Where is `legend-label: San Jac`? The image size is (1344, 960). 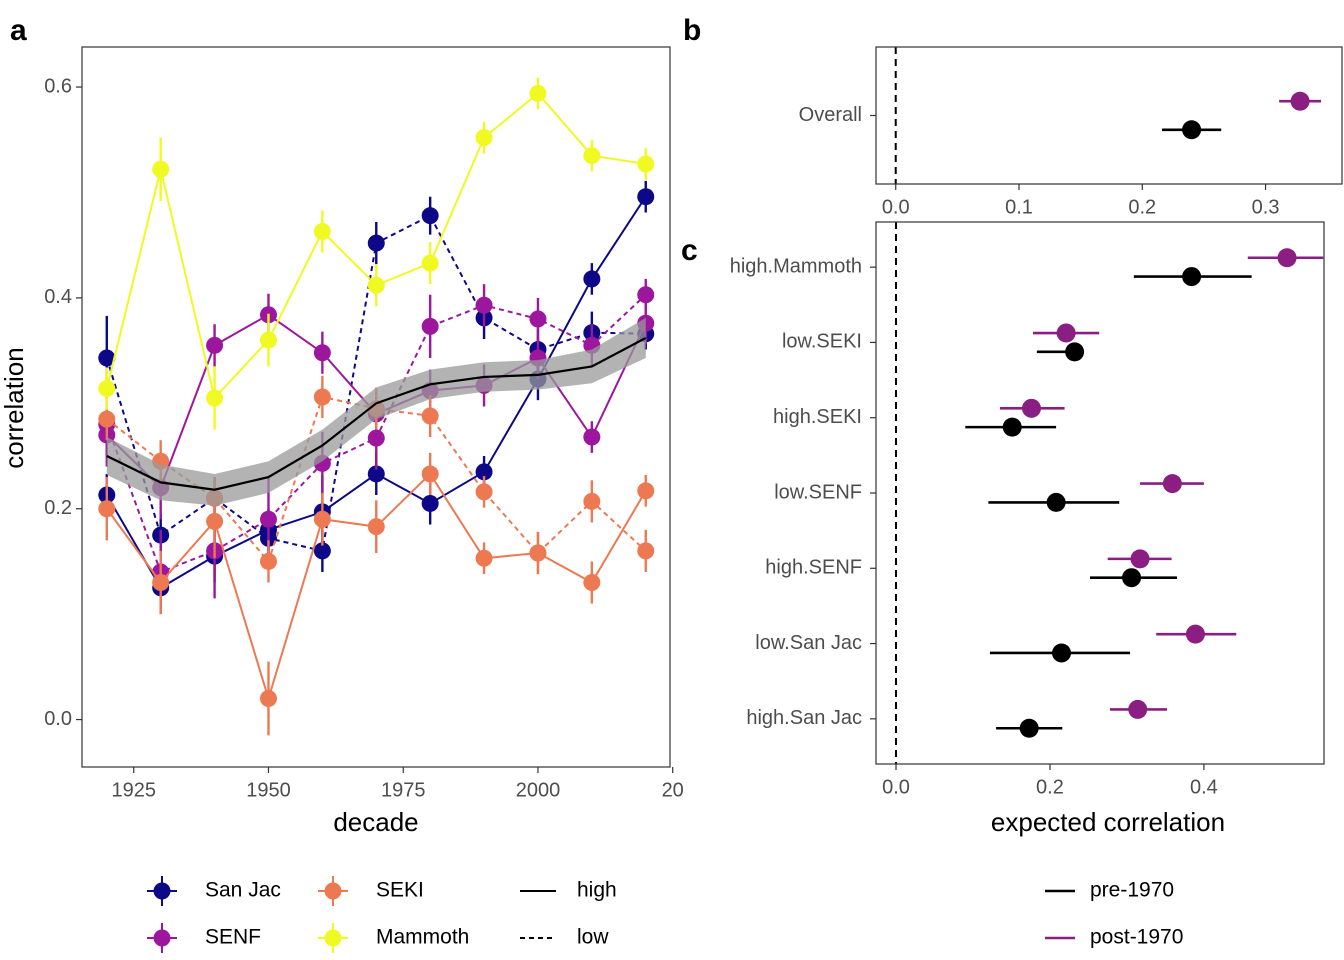 legend-label: San Jac is located at coordinates (243, 890).